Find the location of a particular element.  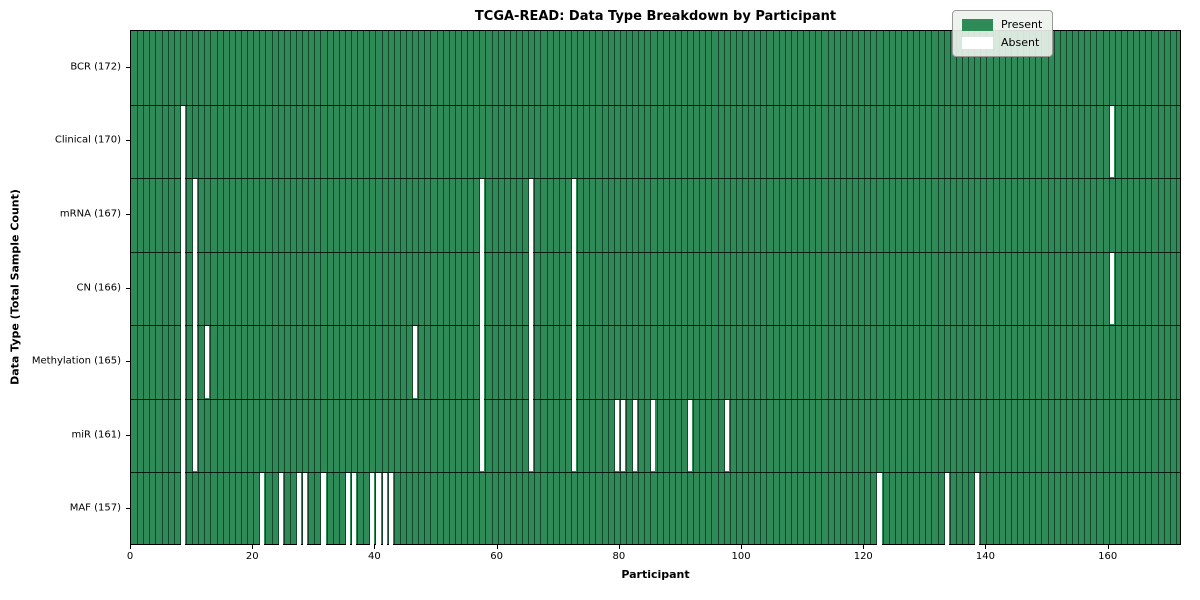

y-tick-label-cn: CN (166) is located at coordinates (98, 287).